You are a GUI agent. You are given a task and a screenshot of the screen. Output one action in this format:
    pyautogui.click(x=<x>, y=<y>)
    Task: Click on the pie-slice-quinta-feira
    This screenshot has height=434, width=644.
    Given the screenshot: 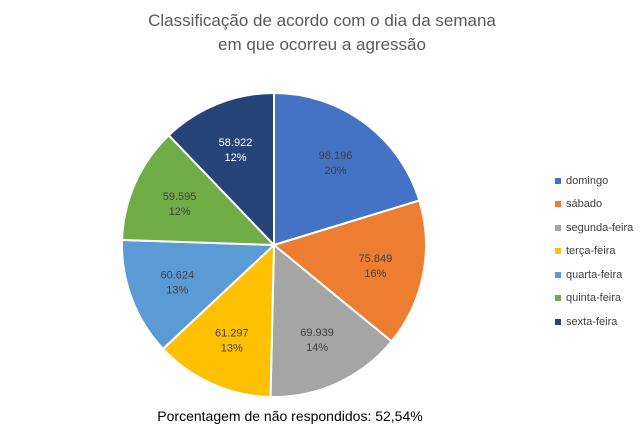 What is the action you would take?
    pyautogui.click(x=199, y=190)
    